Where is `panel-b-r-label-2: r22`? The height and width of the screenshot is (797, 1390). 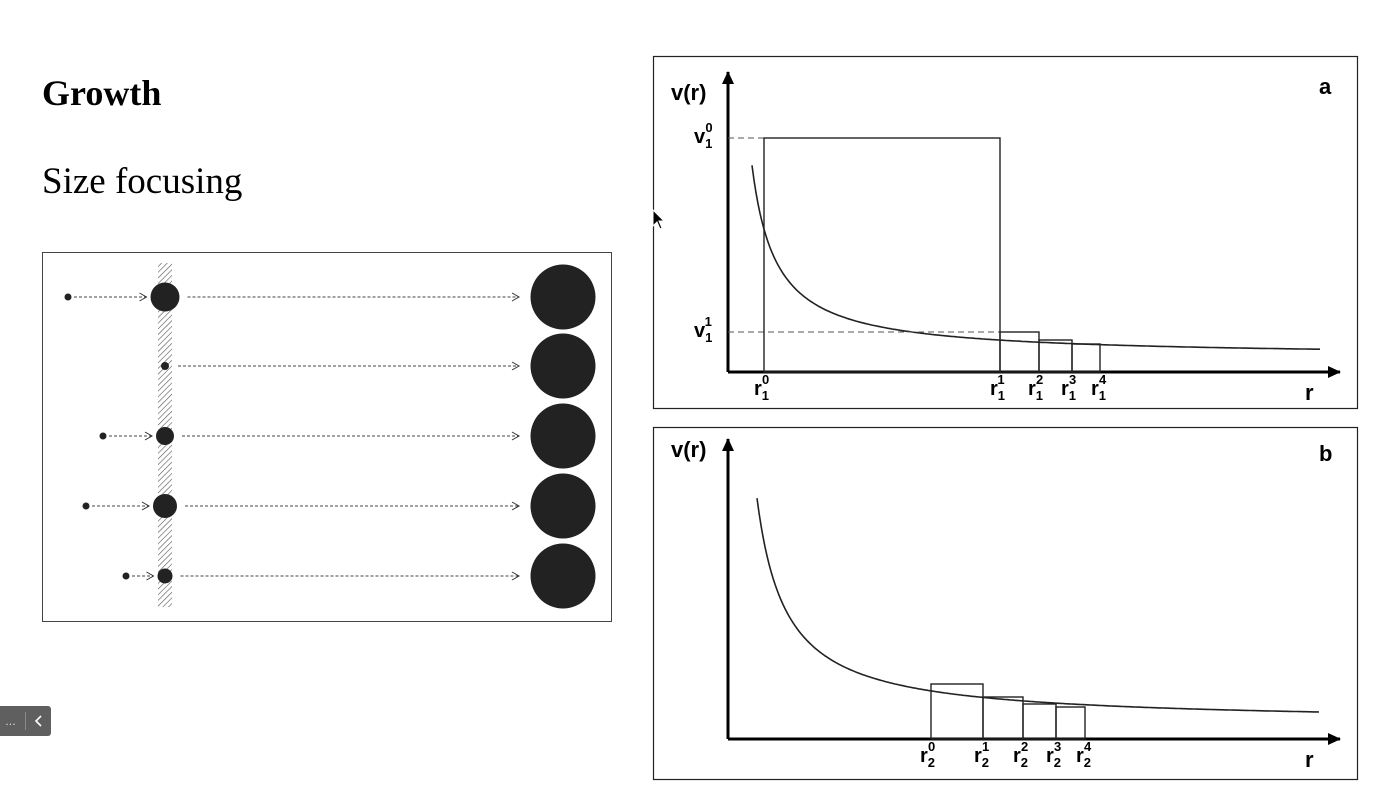
panel-b-r-label-2: r22 is located at coordinates (1020, 754).